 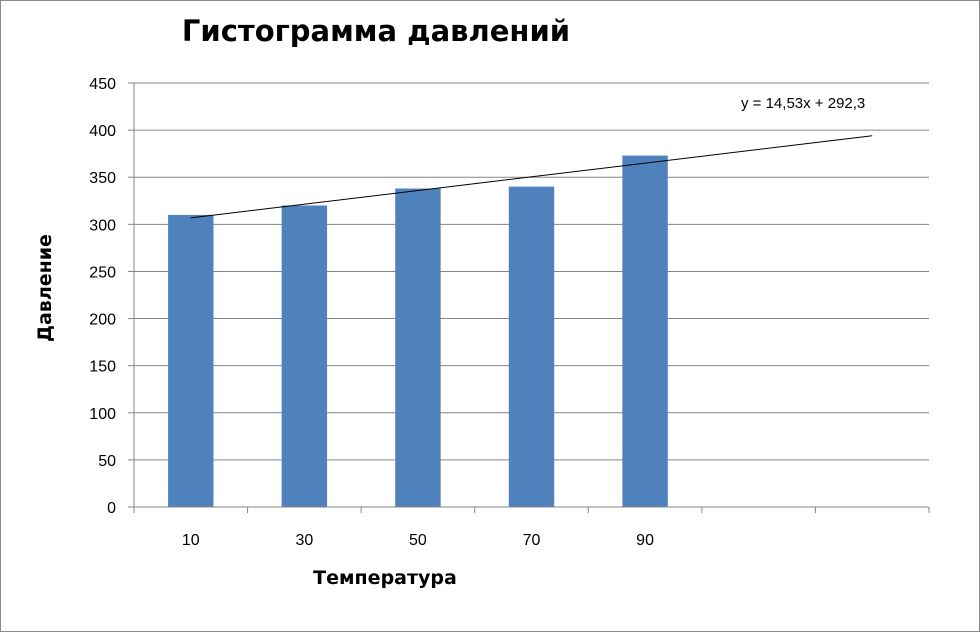 I want to click on y-tick-label: 250, so click(x=102, y=272).